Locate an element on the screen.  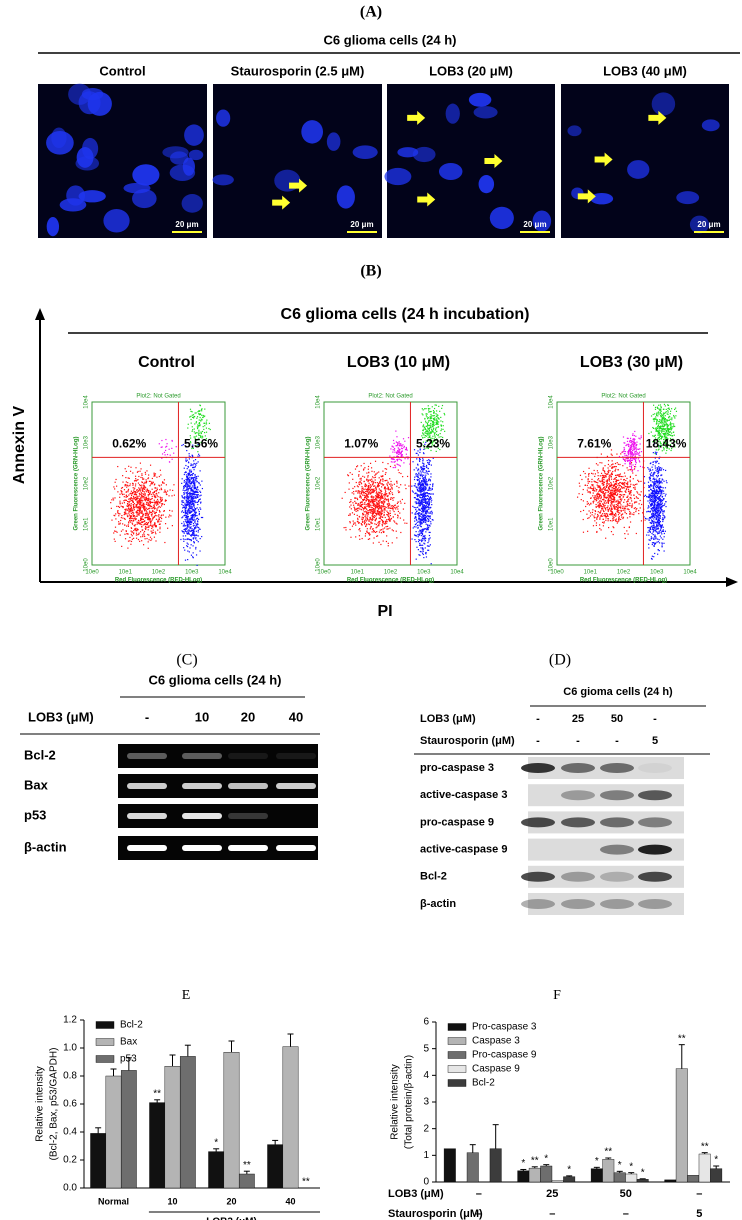
micrograph is located at coordinates (297, 161).